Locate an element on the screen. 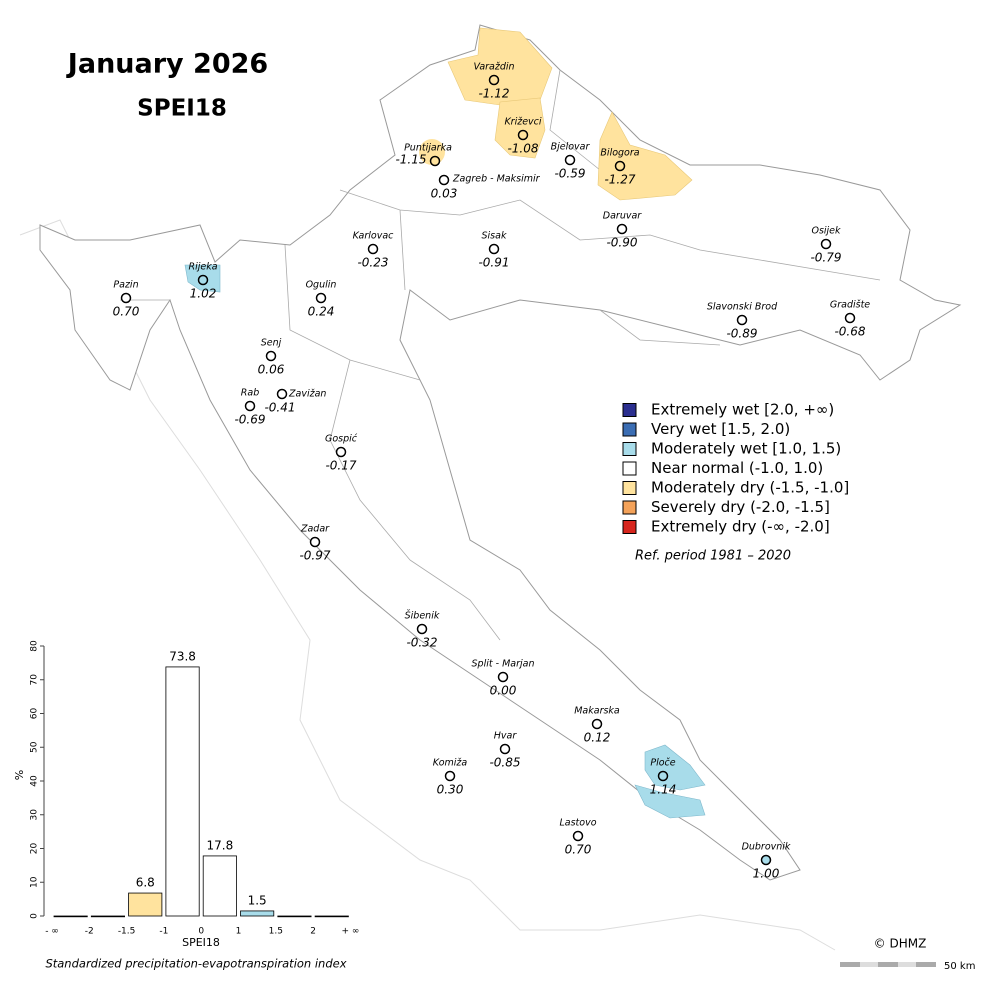  station-name: Makarska is located at coordinates (597, 711).